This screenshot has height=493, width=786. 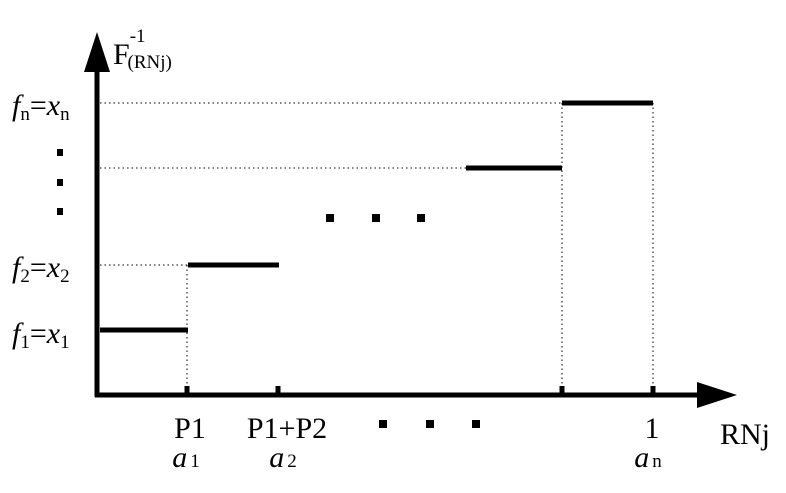 What do you see at coordinates (138, 36) in the screenshot?
I see `y-title-sup: -1` at bounding box center [138, 36].